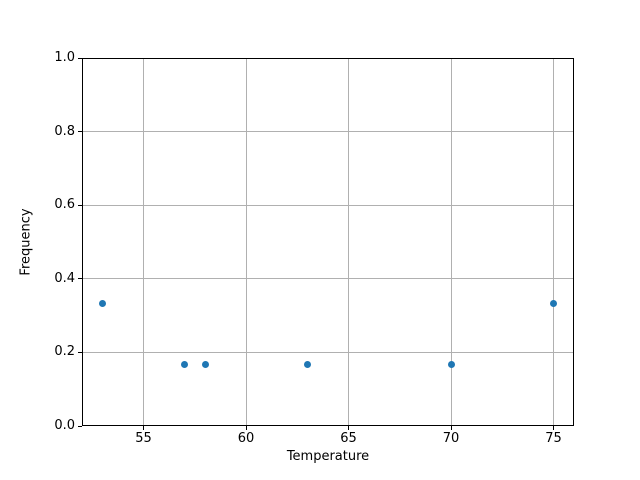 This screenshot has height=480, width=640. What do you see at coordinates (328, 456) in the screenshot?
I see `x-axis-label: Temperature` at bounding box center [328, 456].